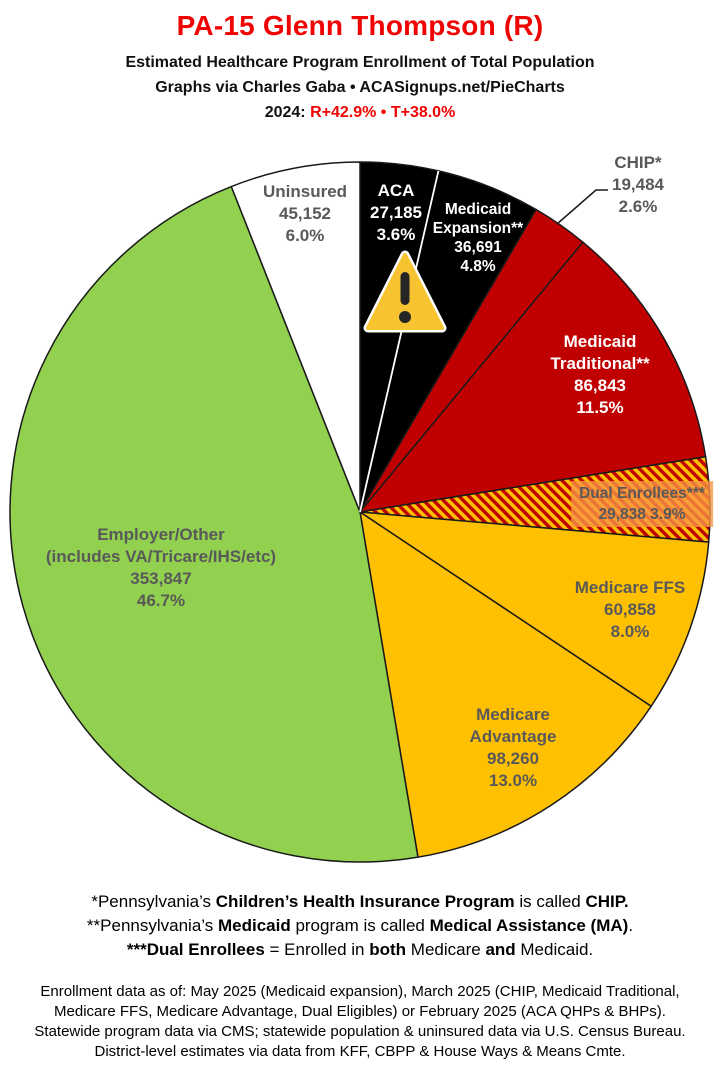 Image resolution: width=720 pixels, height=1070 pixels. Describe the element at coordinates (405, 291) in the screenshot. I see `warning-icon` at that location.